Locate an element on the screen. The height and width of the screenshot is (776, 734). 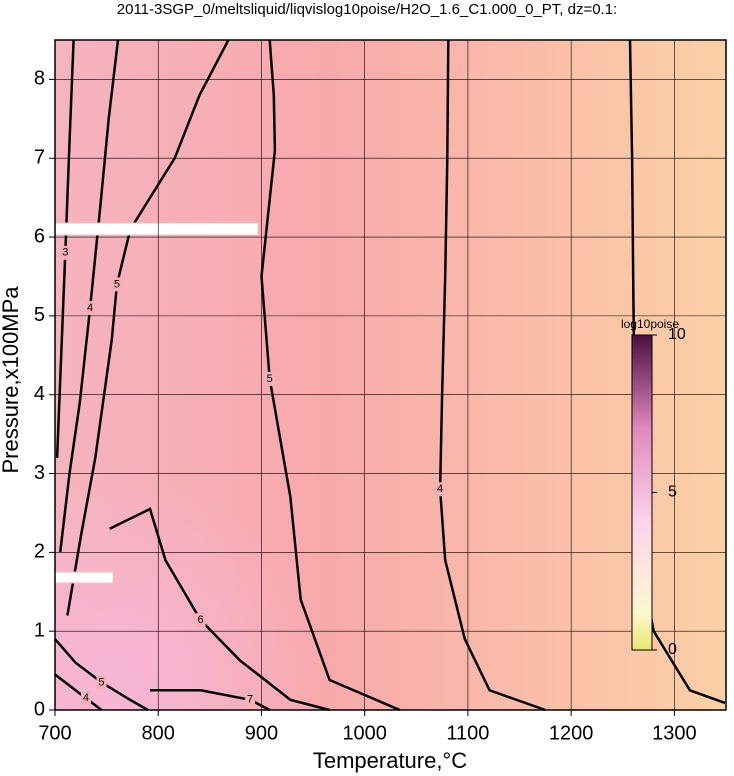
y-tick-label: 1 is located at coordinates (39, 630).